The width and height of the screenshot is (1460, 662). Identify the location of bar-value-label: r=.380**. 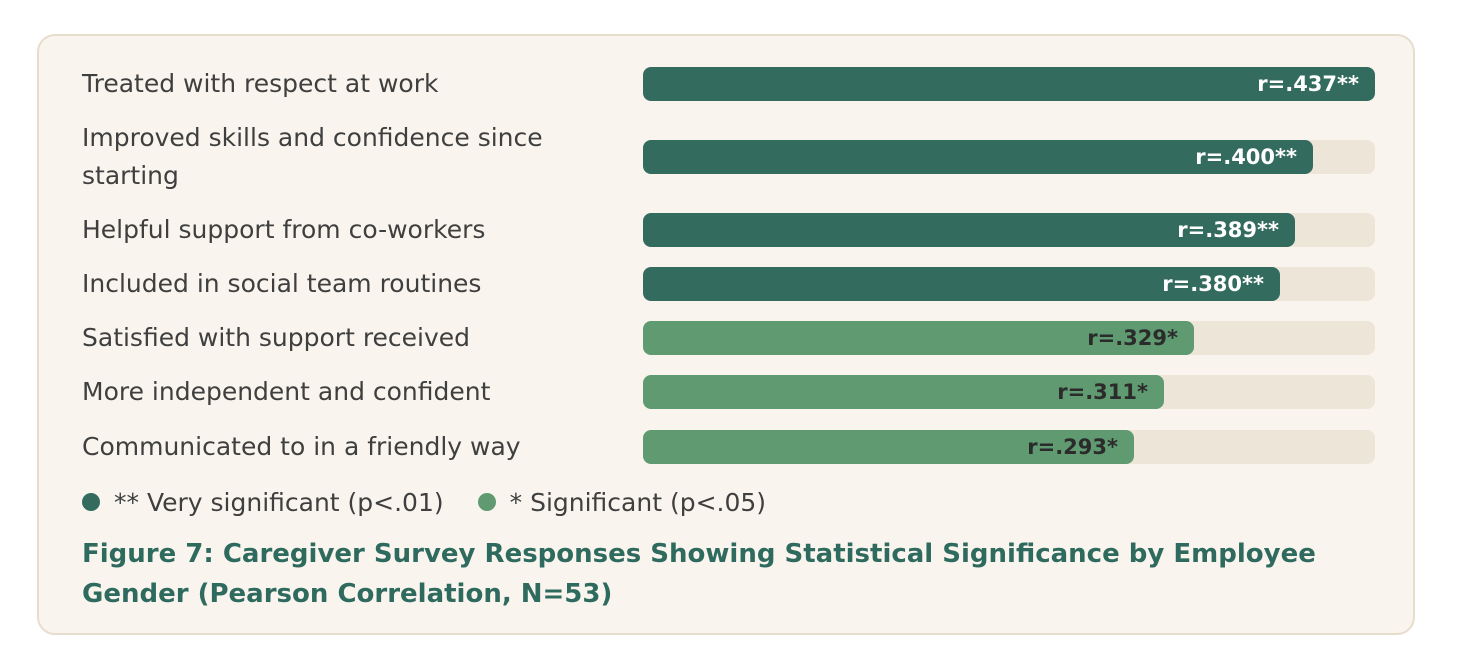
(1213, 284).